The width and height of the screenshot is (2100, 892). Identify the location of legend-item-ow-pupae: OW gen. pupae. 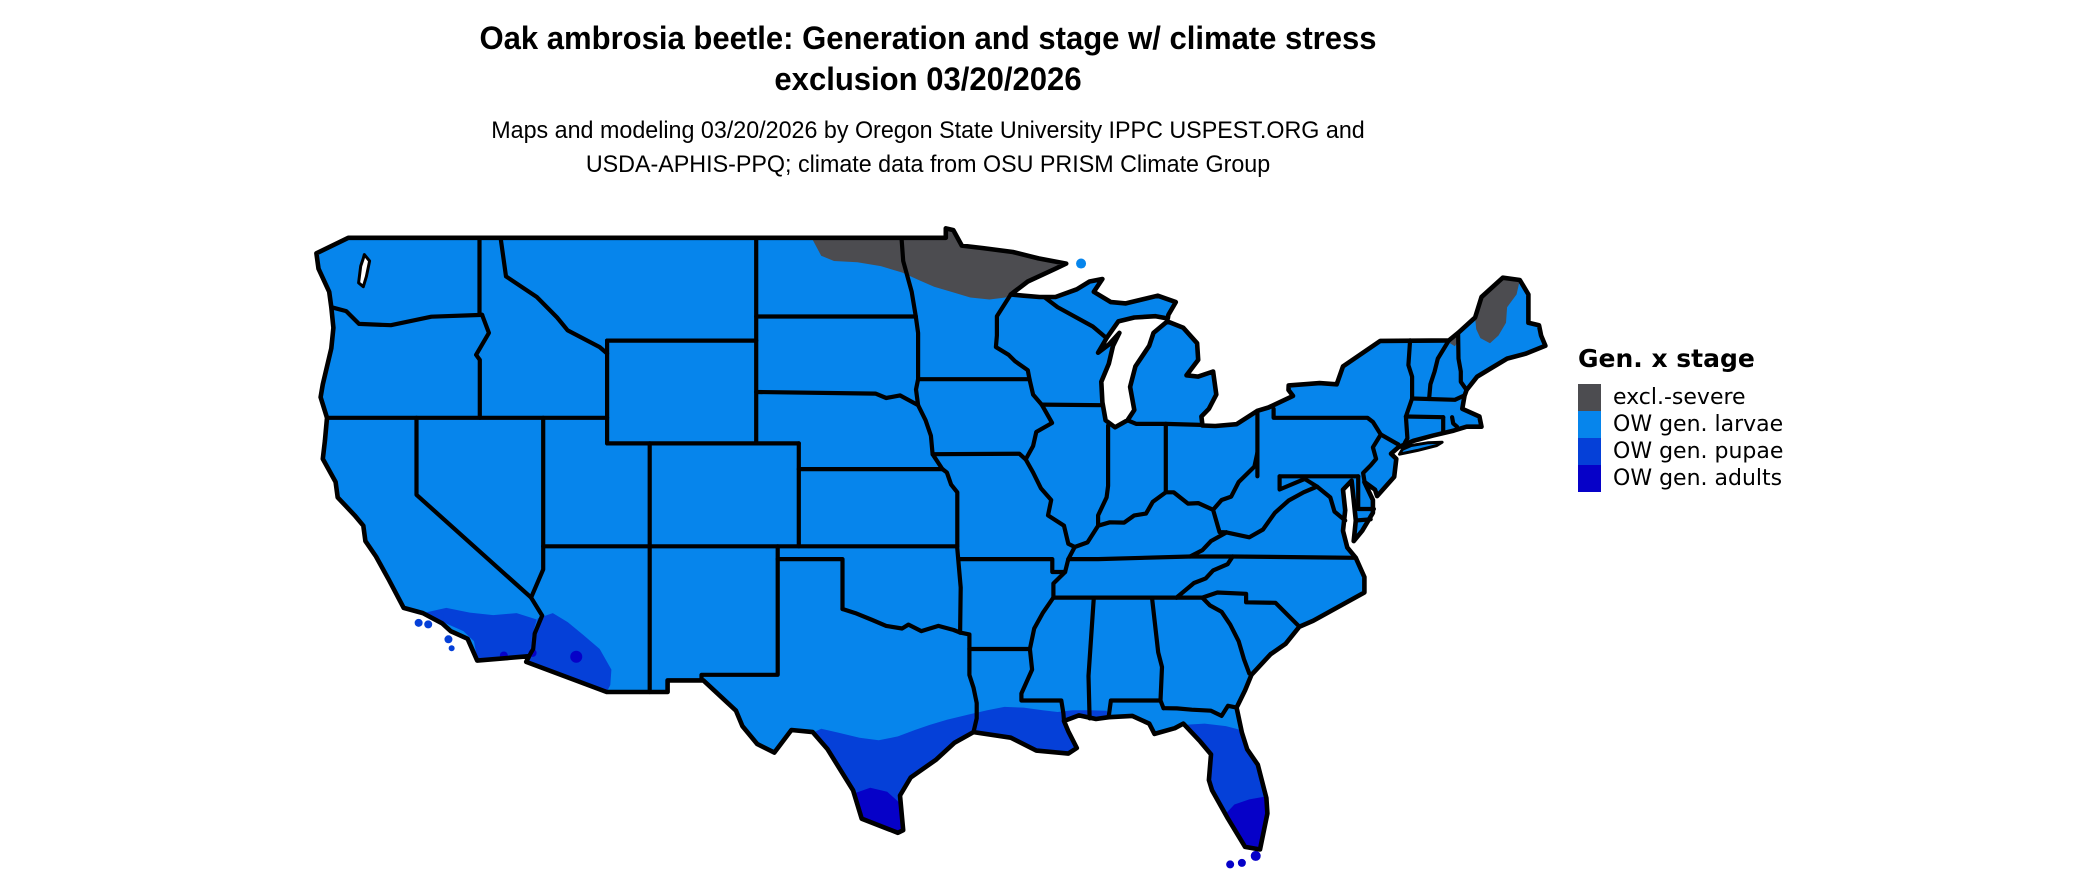
(1680, 451).